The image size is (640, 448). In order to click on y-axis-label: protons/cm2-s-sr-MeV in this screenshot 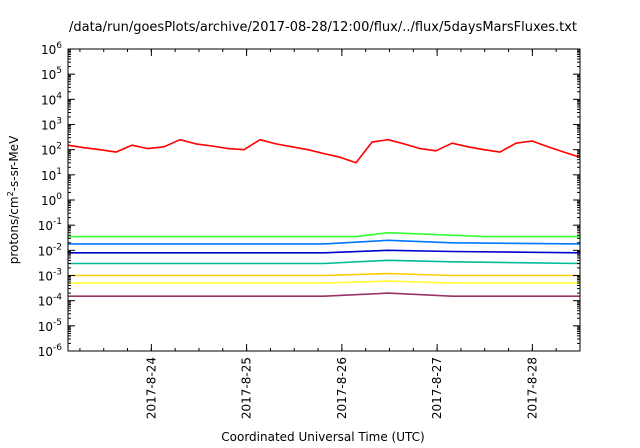, I will do `click(13, 199)`.